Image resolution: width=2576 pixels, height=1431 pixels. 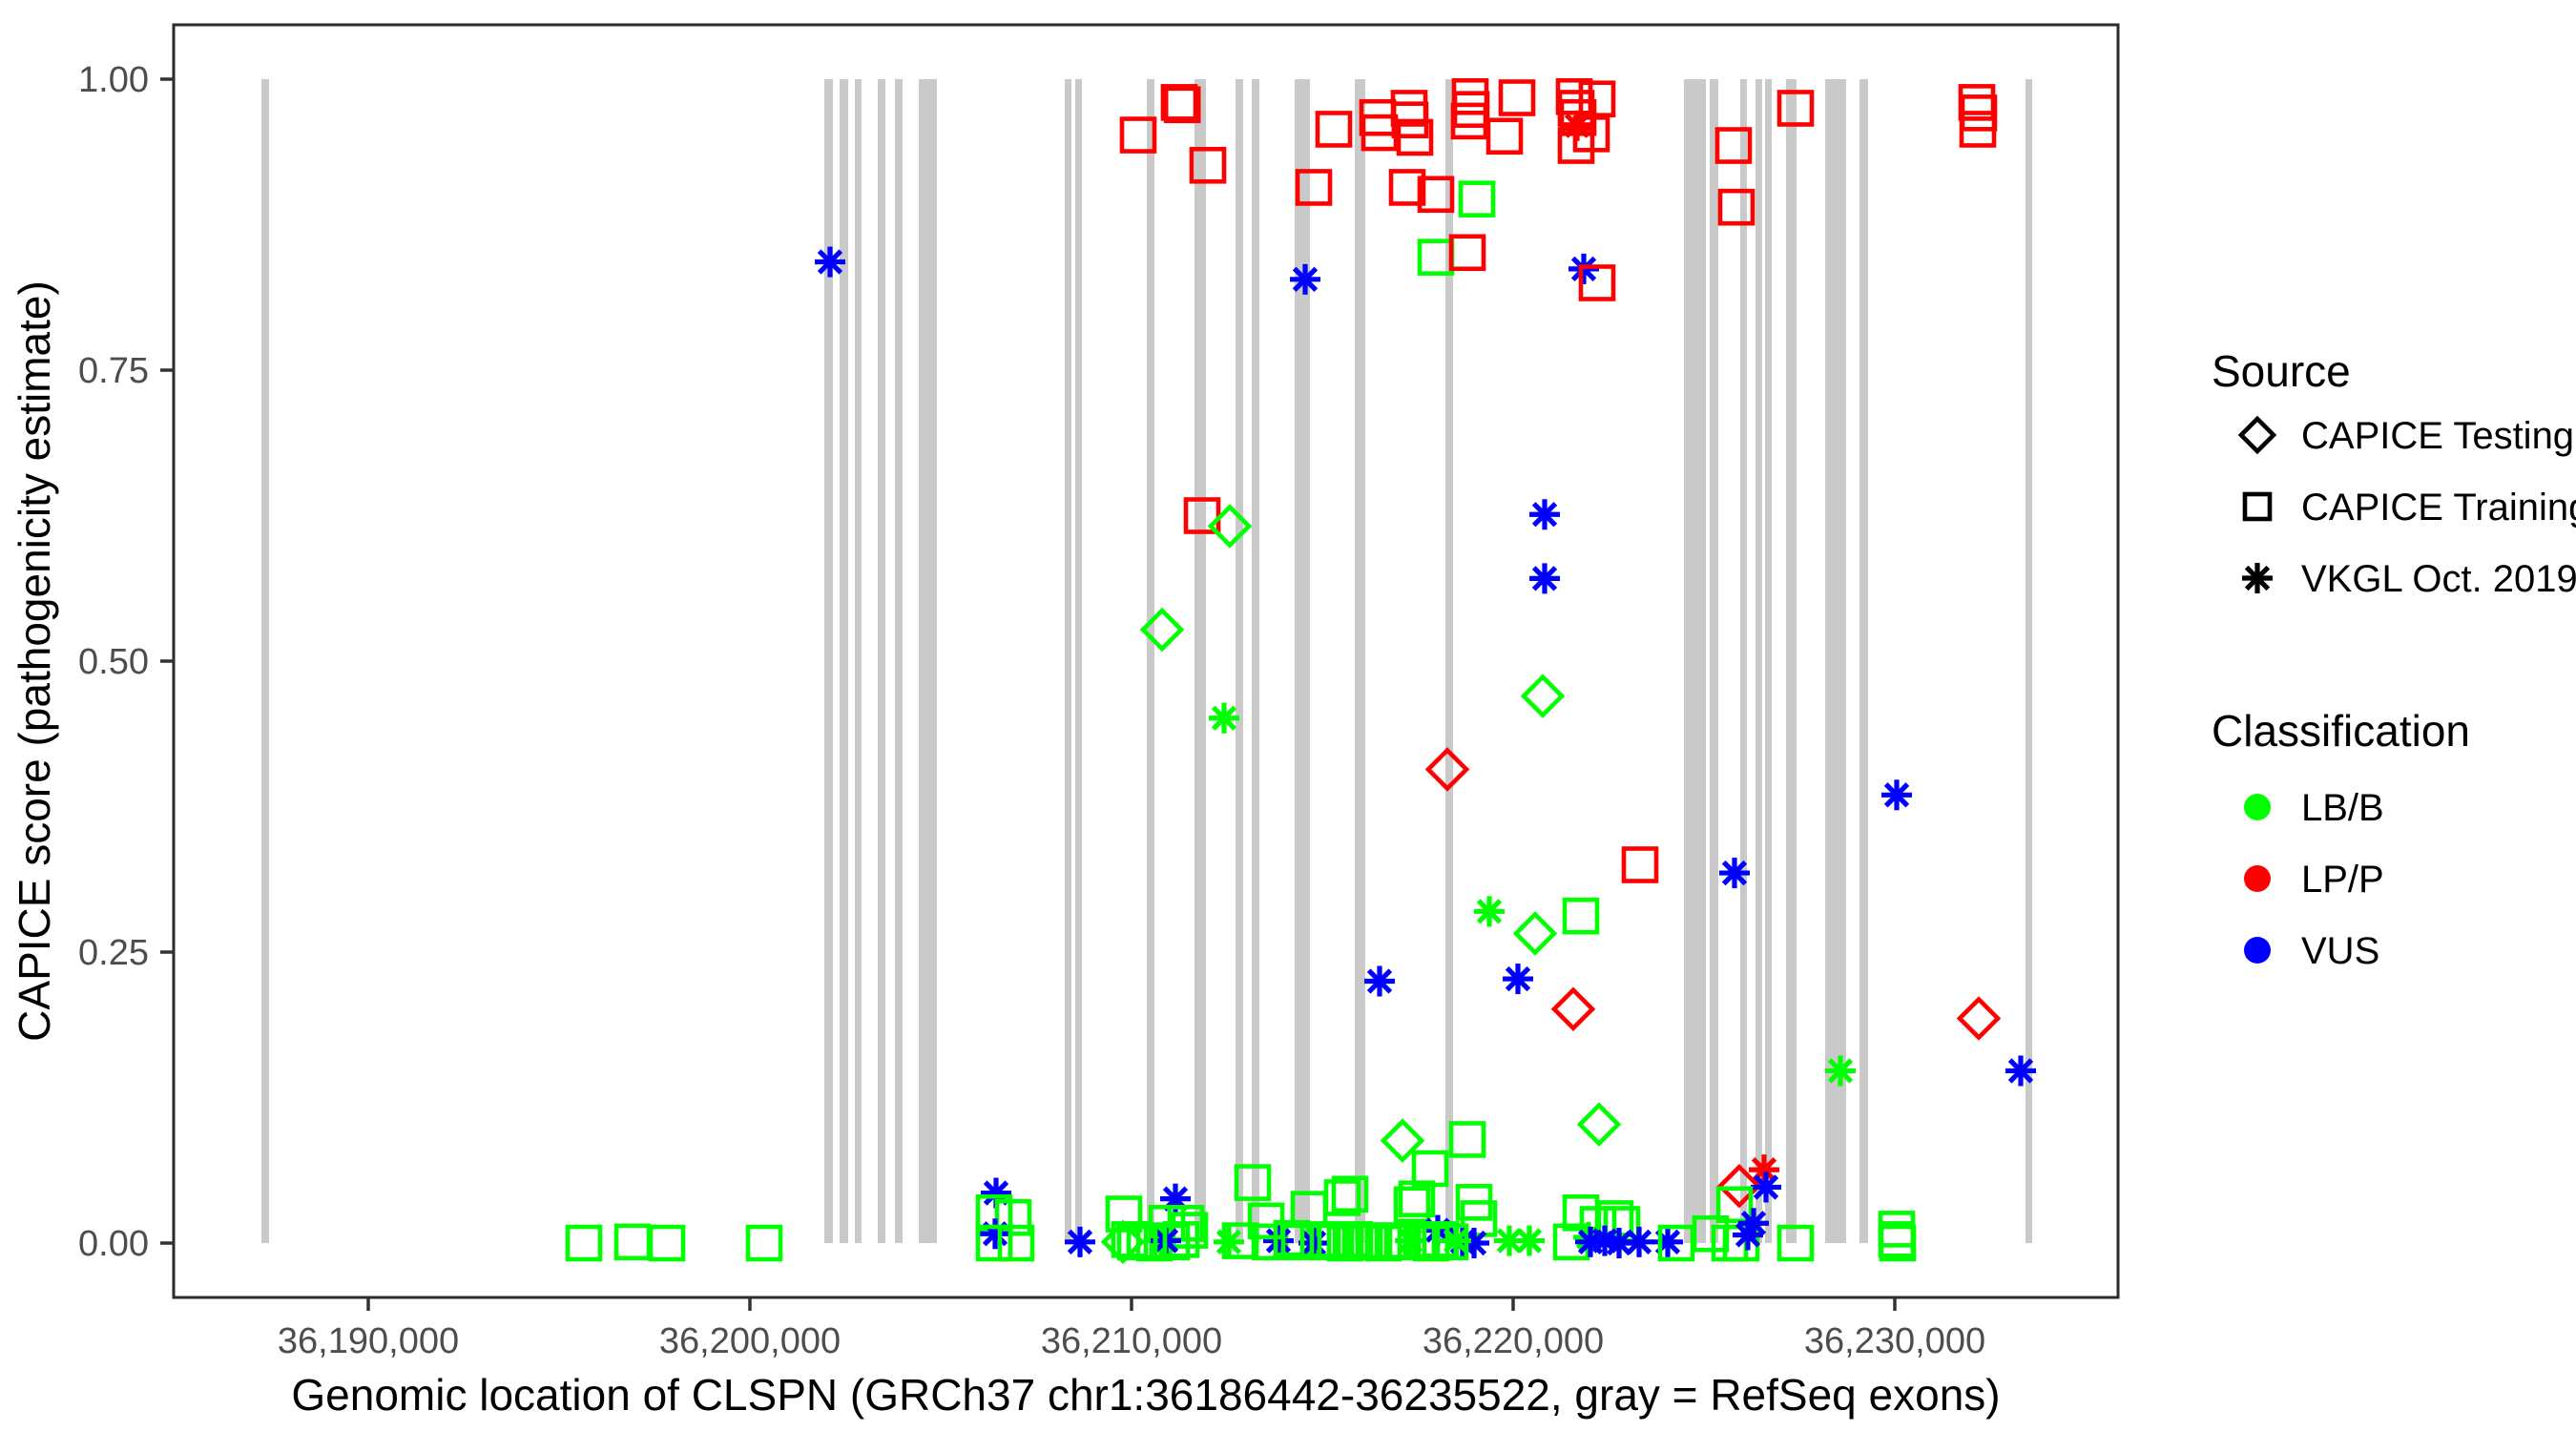 I want to click on x-tick-label: 36,220,000, so click(x=1513, y=1341).